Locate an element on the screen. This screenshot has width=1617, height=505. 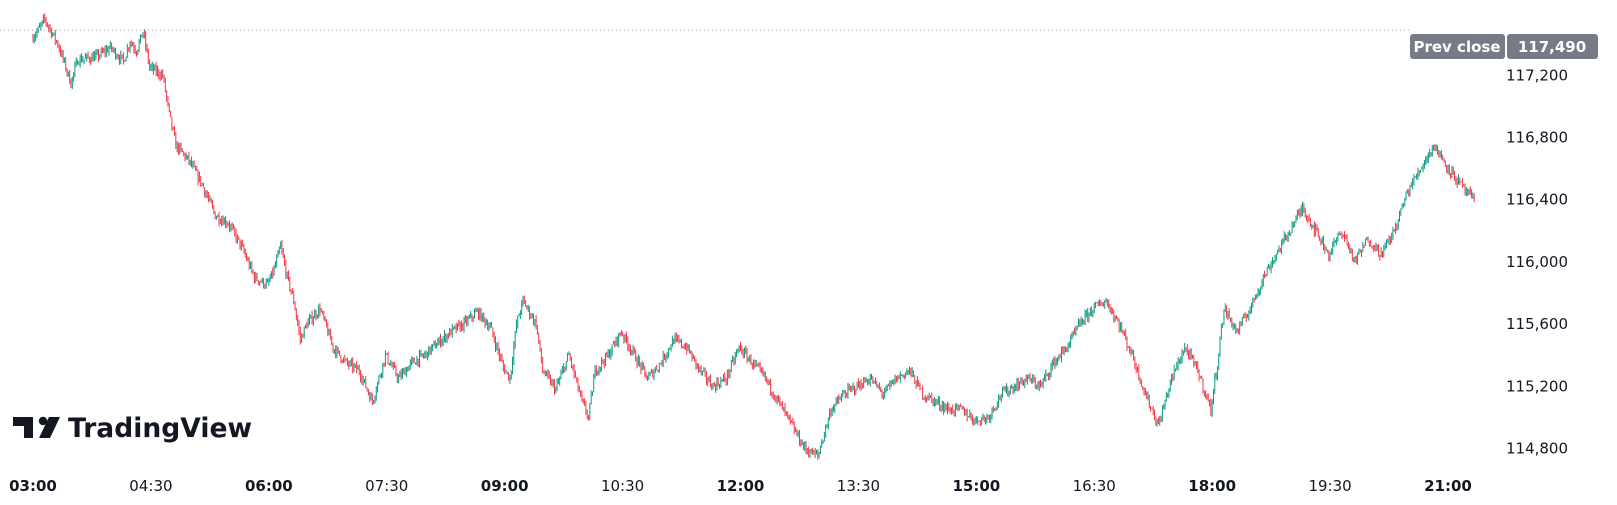
y-tick-label: 117,200 is located at coordinates (1537, 75).